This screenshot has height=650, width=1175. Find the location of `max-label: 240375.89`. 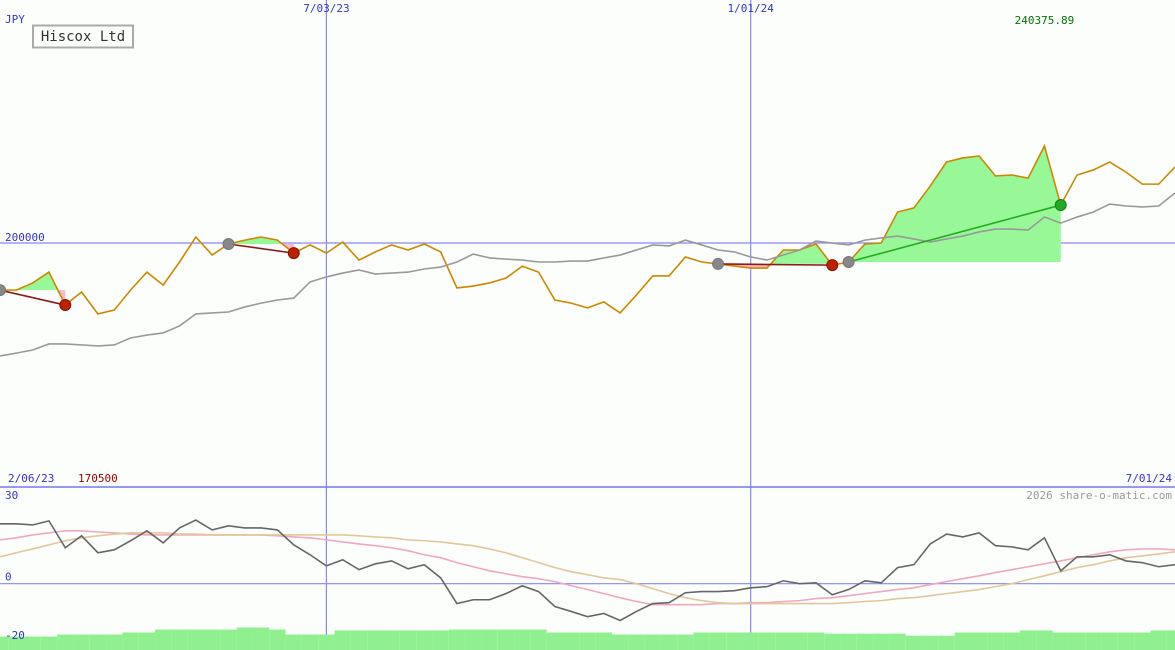

max-label: 240375.89 is located at coordinates (1045, 20).